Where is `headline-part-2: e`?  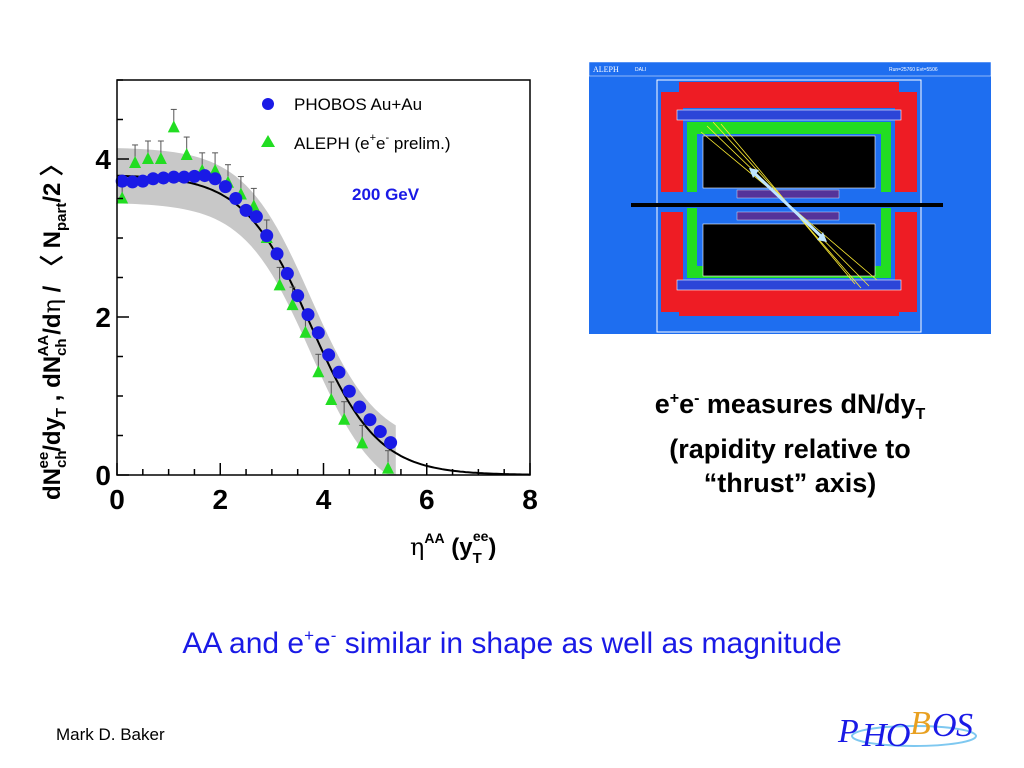
headline-part-2: e is located at coordinates (322, 643).